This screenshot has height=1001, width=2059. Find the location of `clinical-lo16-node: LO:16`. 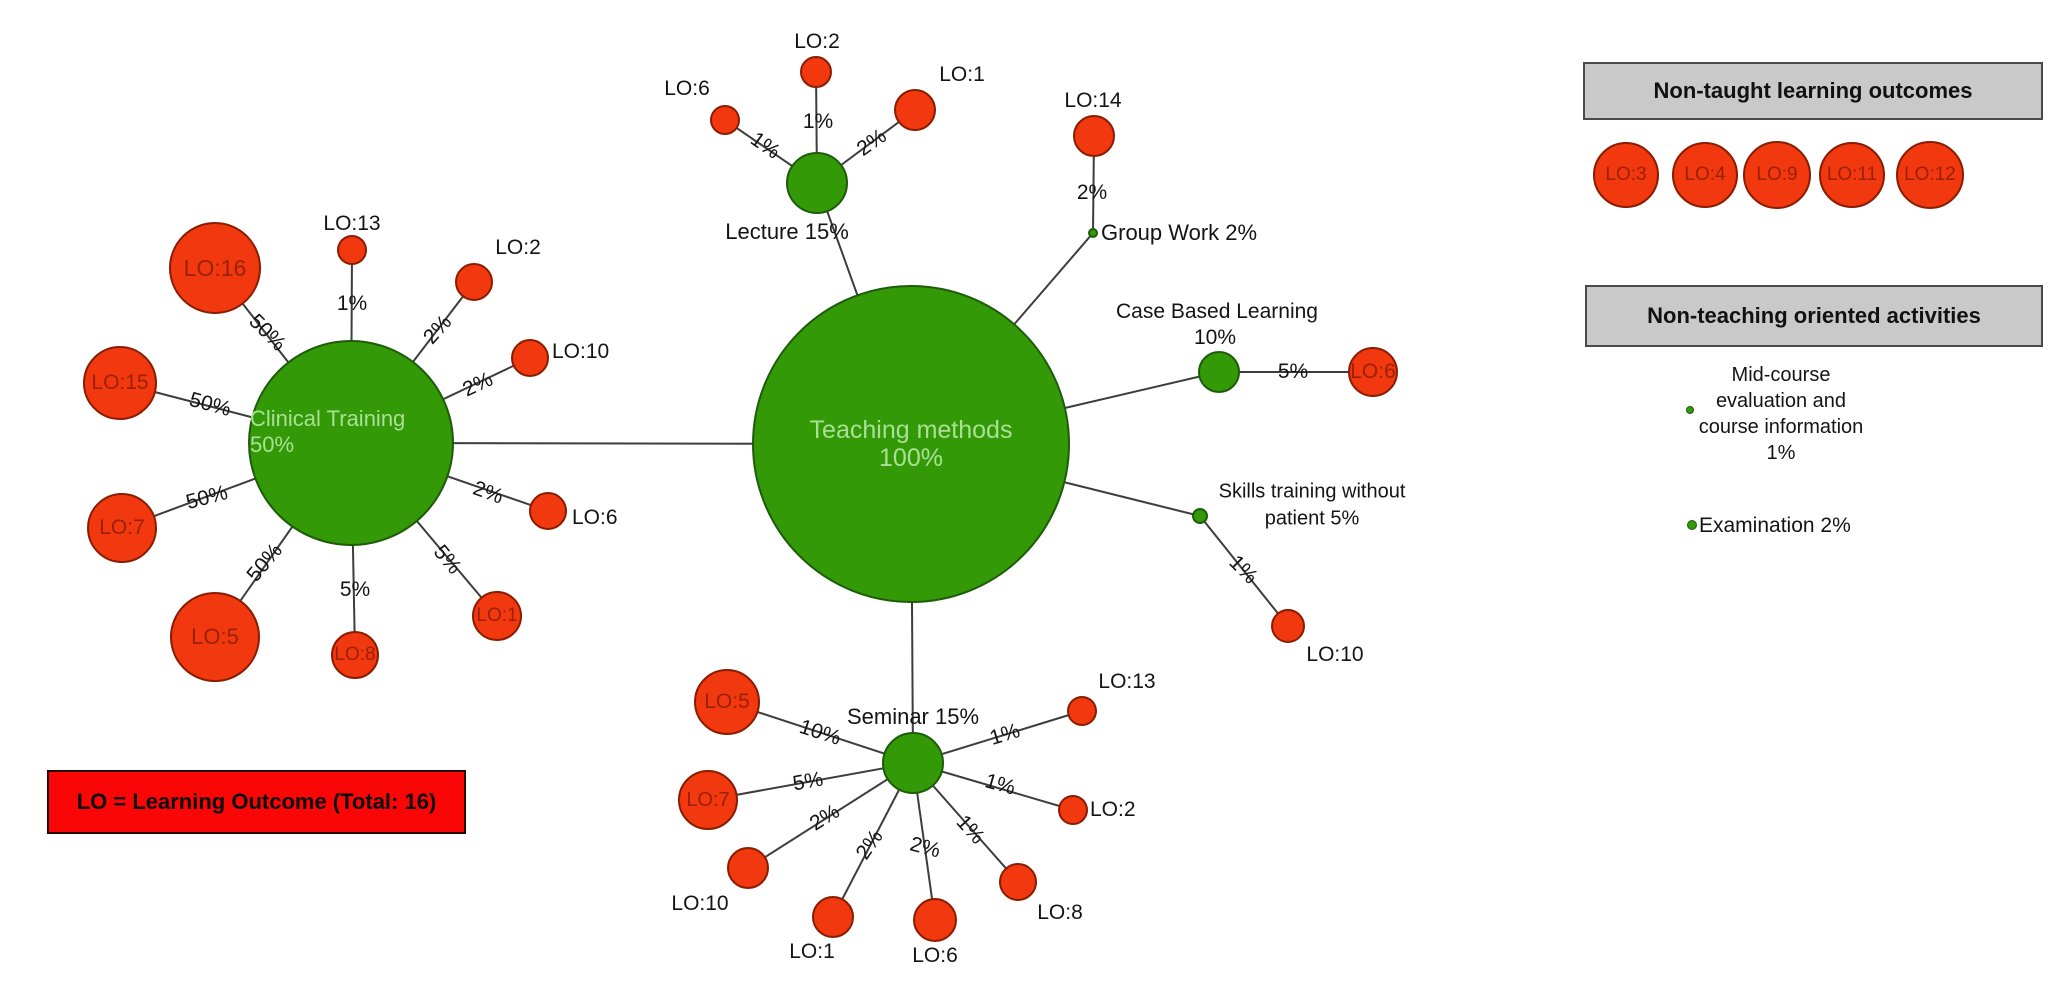

clinical-lo16-node: LO:16 is located at coordinates (215, 268).